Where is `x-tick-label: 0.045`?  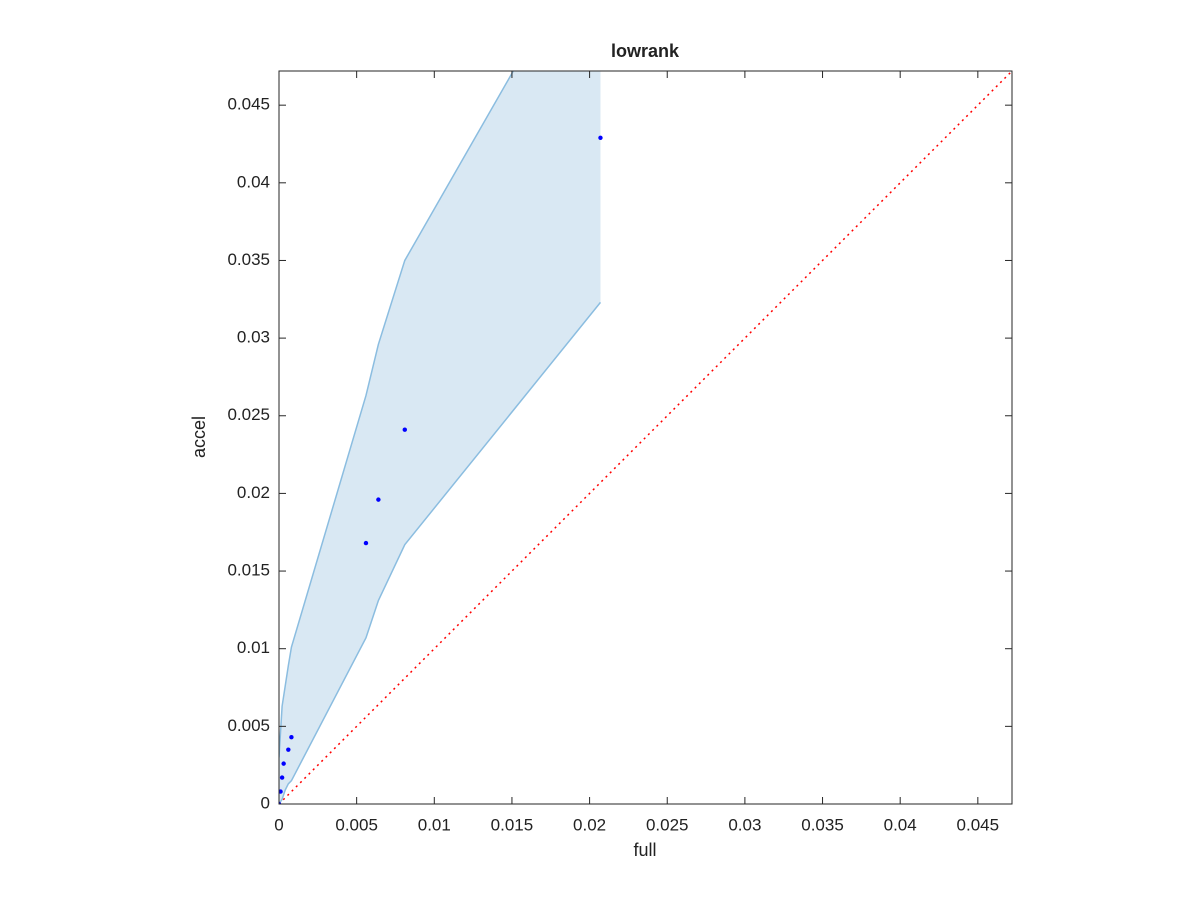 x-tick-label: 0.045 is located at coordinates (978, 824).